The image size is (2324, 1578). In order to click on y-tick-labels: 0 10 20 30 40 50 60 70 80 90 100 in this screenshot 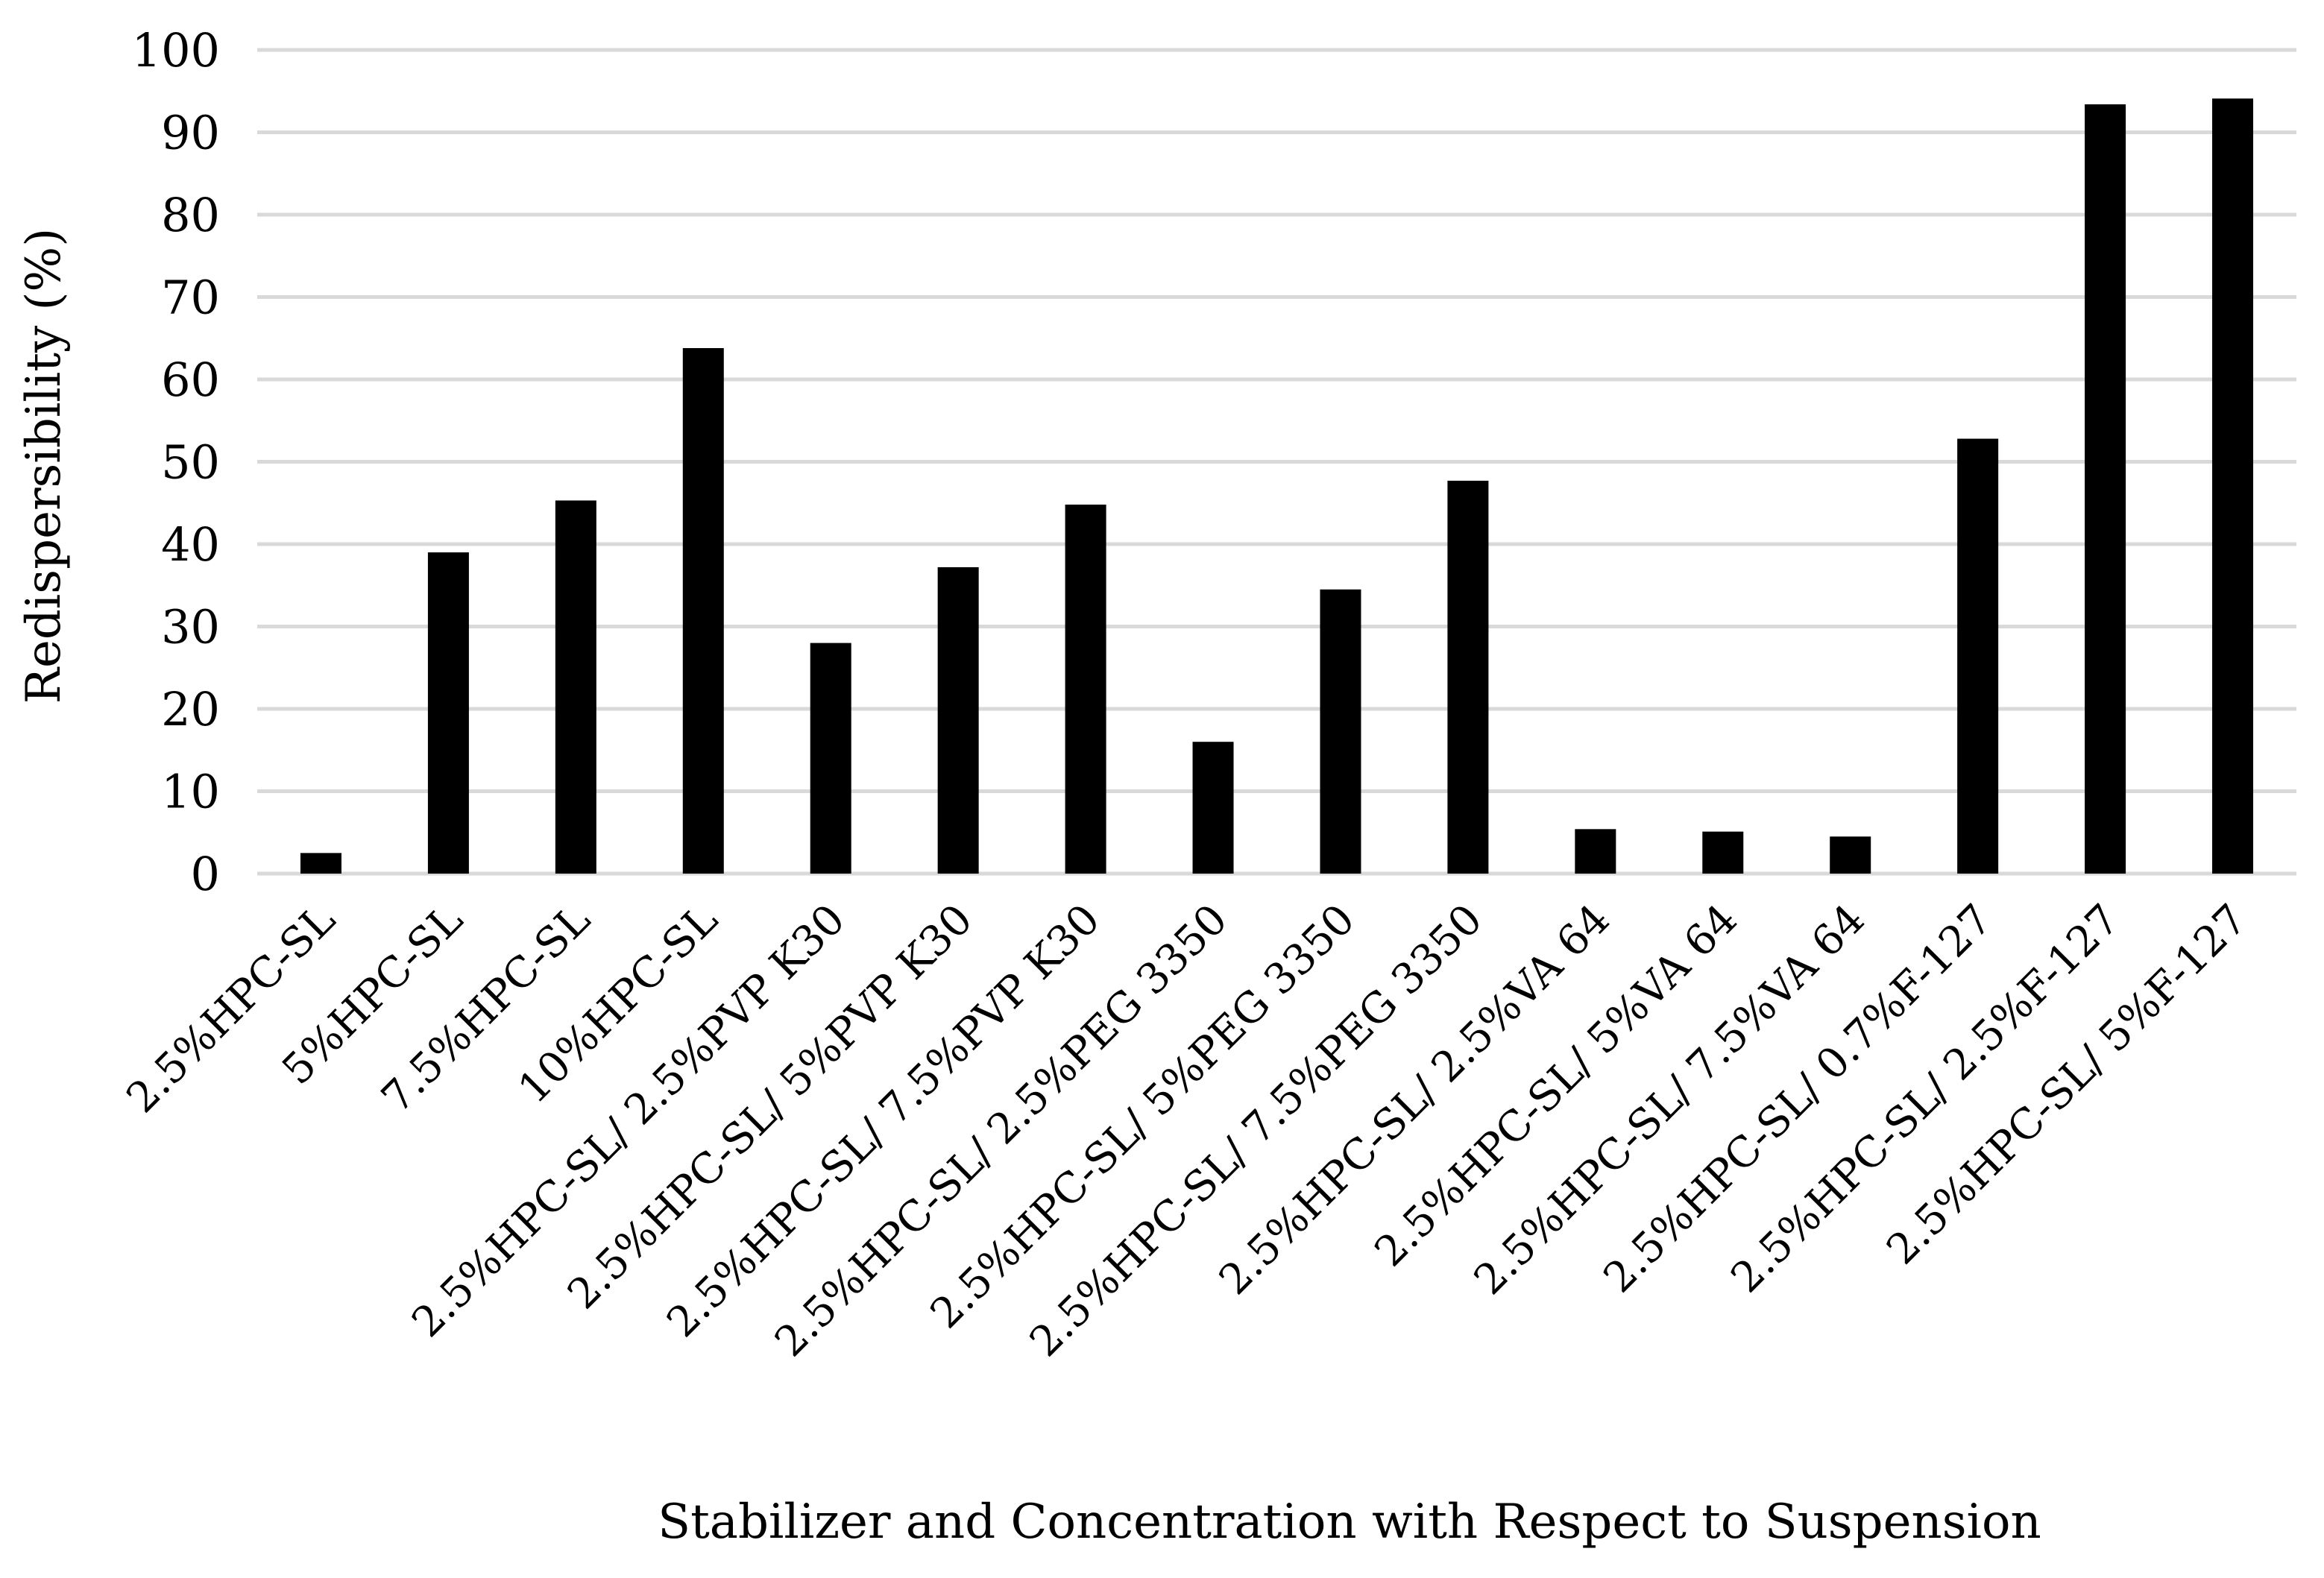, I will do `click(176, 462)`.